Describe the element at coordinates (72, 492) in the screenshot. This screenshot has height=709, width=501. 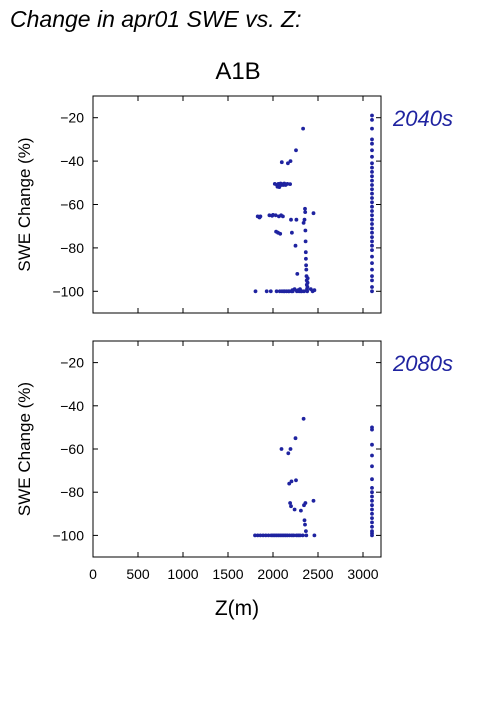
I see `y-tick-label: −80` at that location.